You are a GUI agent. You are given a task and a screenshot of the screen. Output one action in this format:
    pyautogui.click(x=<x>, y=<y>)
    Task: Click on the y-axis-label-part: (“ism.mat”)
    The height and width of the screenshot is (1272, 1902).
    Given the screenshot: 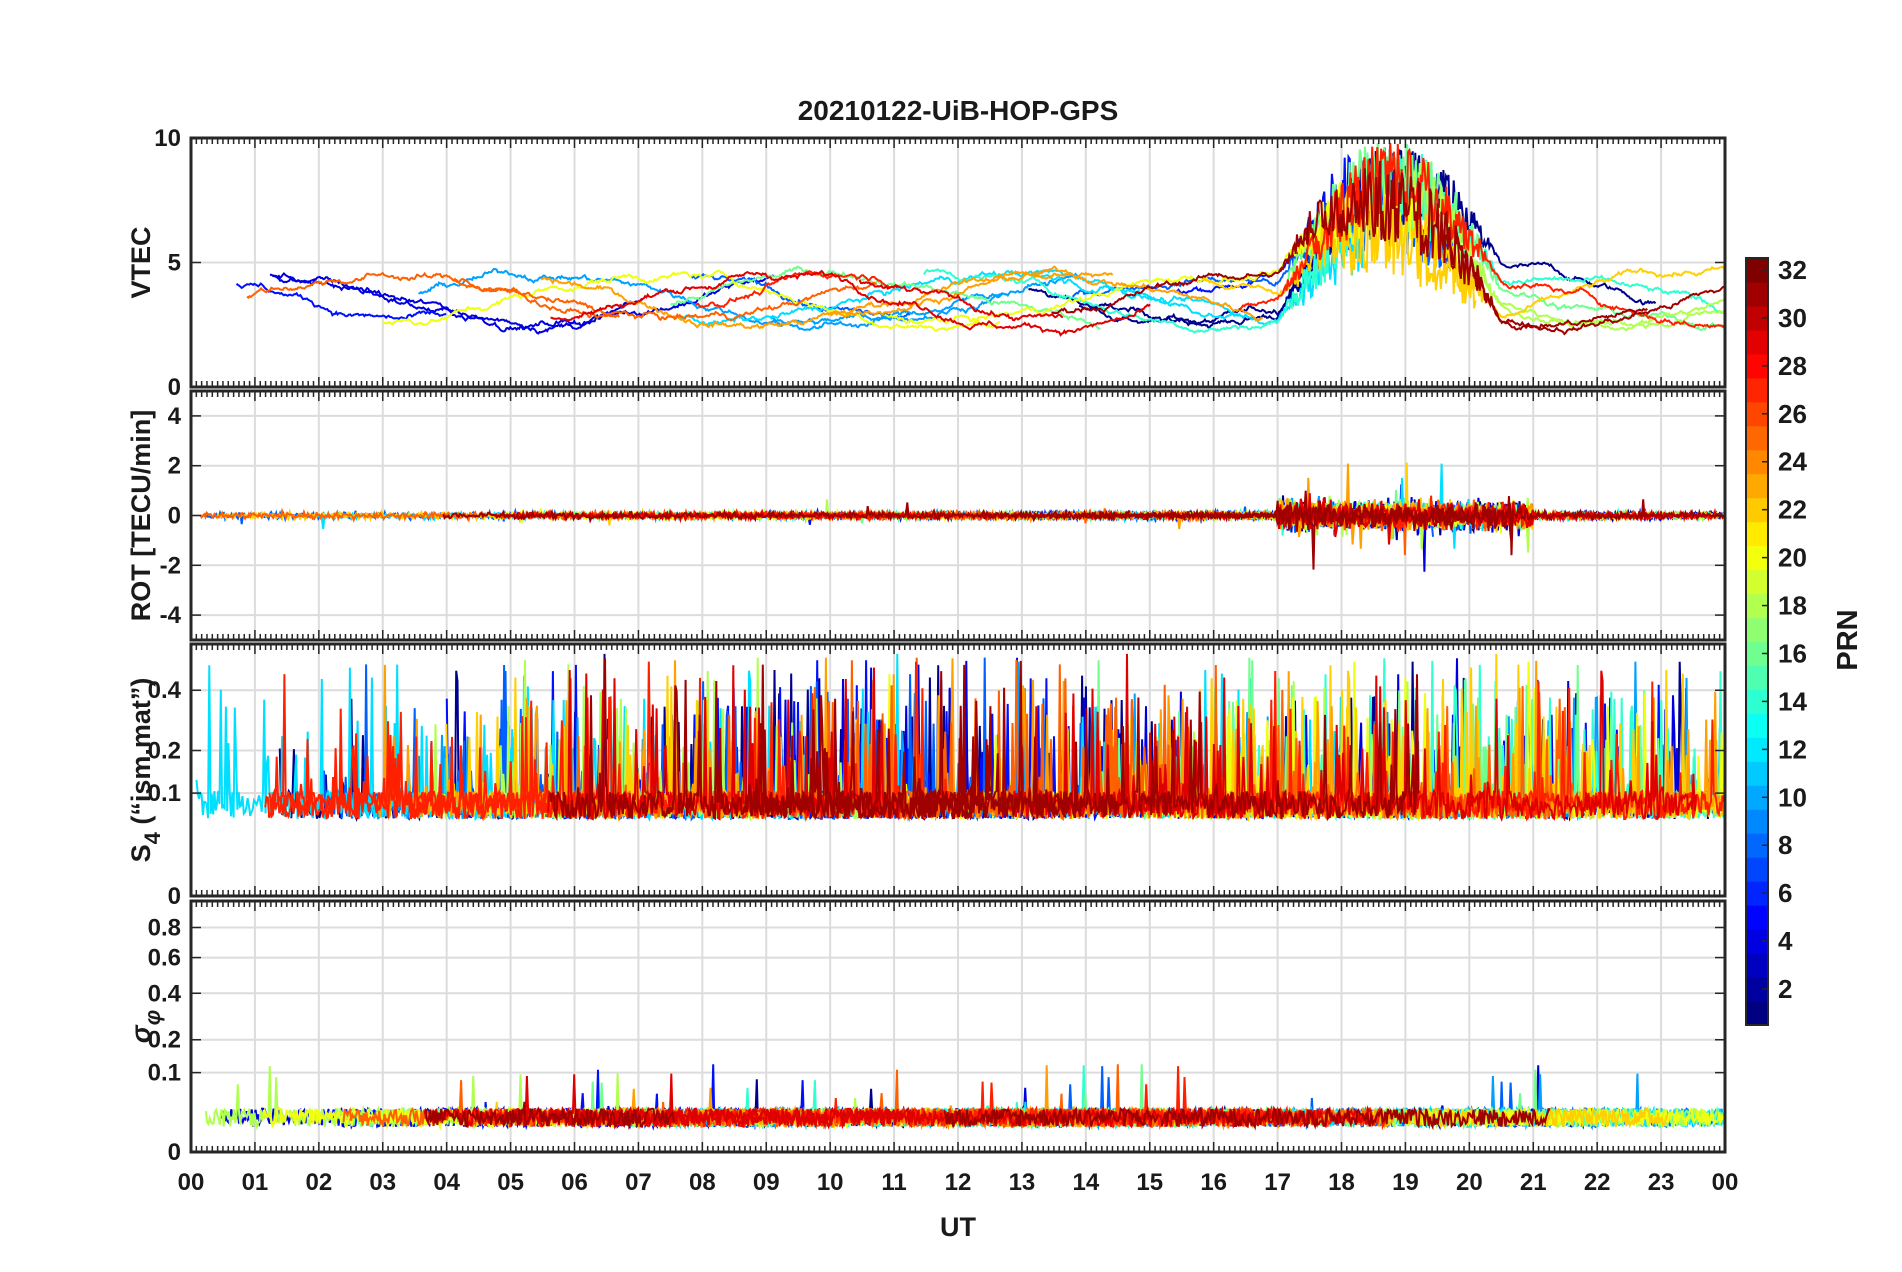 What is the action you would take?
    pyautogui.click(x=141, y=755)
    